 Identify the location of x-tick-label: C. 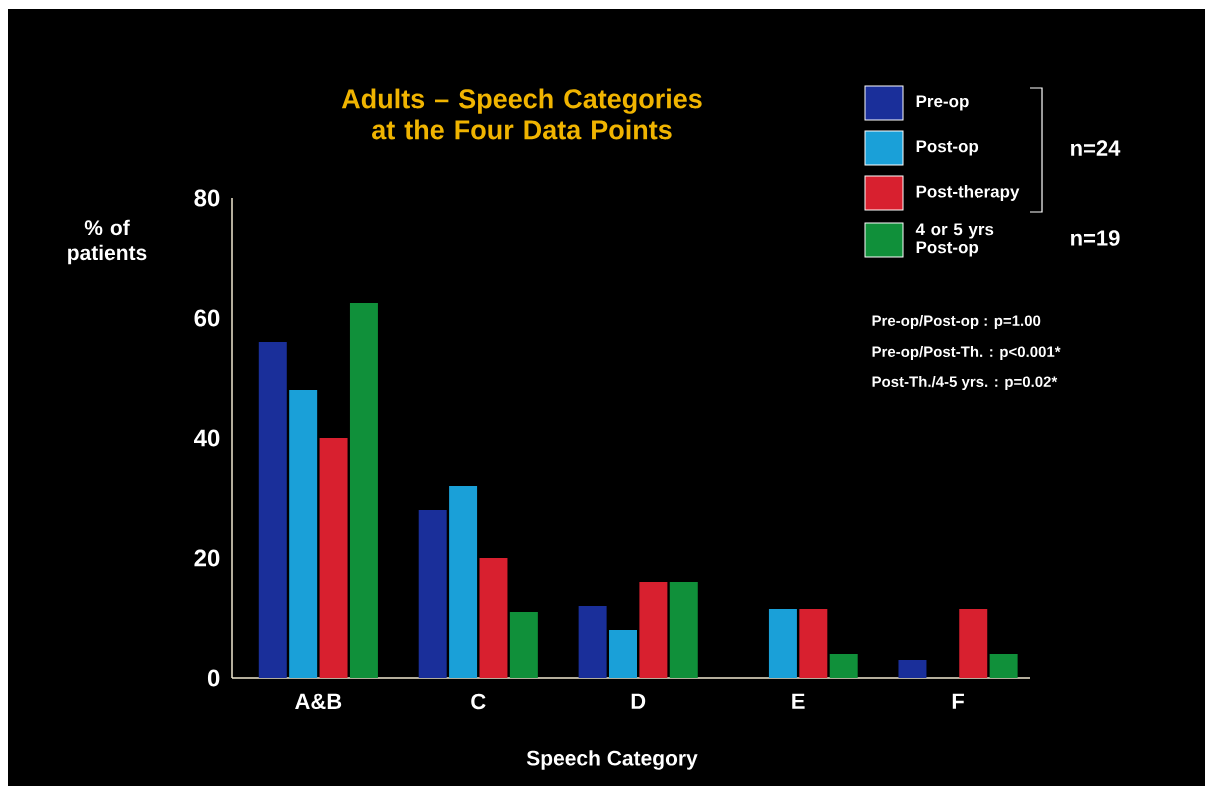
(478, 701).